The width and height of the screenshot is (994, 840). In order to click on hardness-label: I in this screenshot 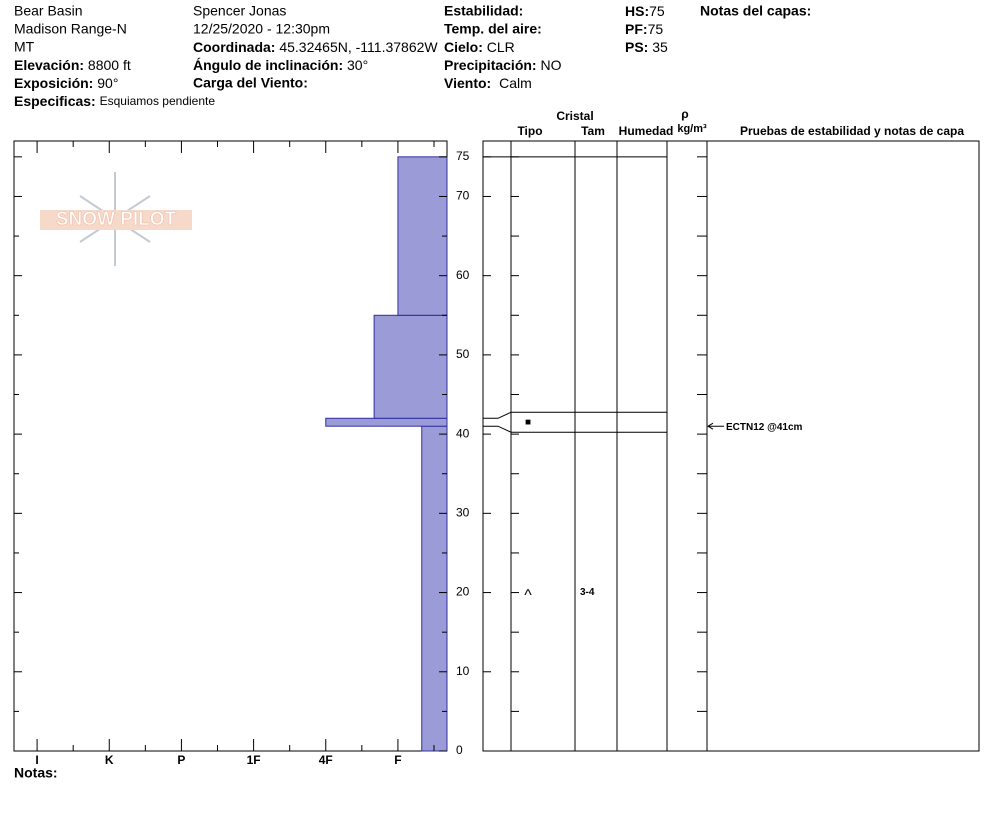, I will do `click(36, 760)`.